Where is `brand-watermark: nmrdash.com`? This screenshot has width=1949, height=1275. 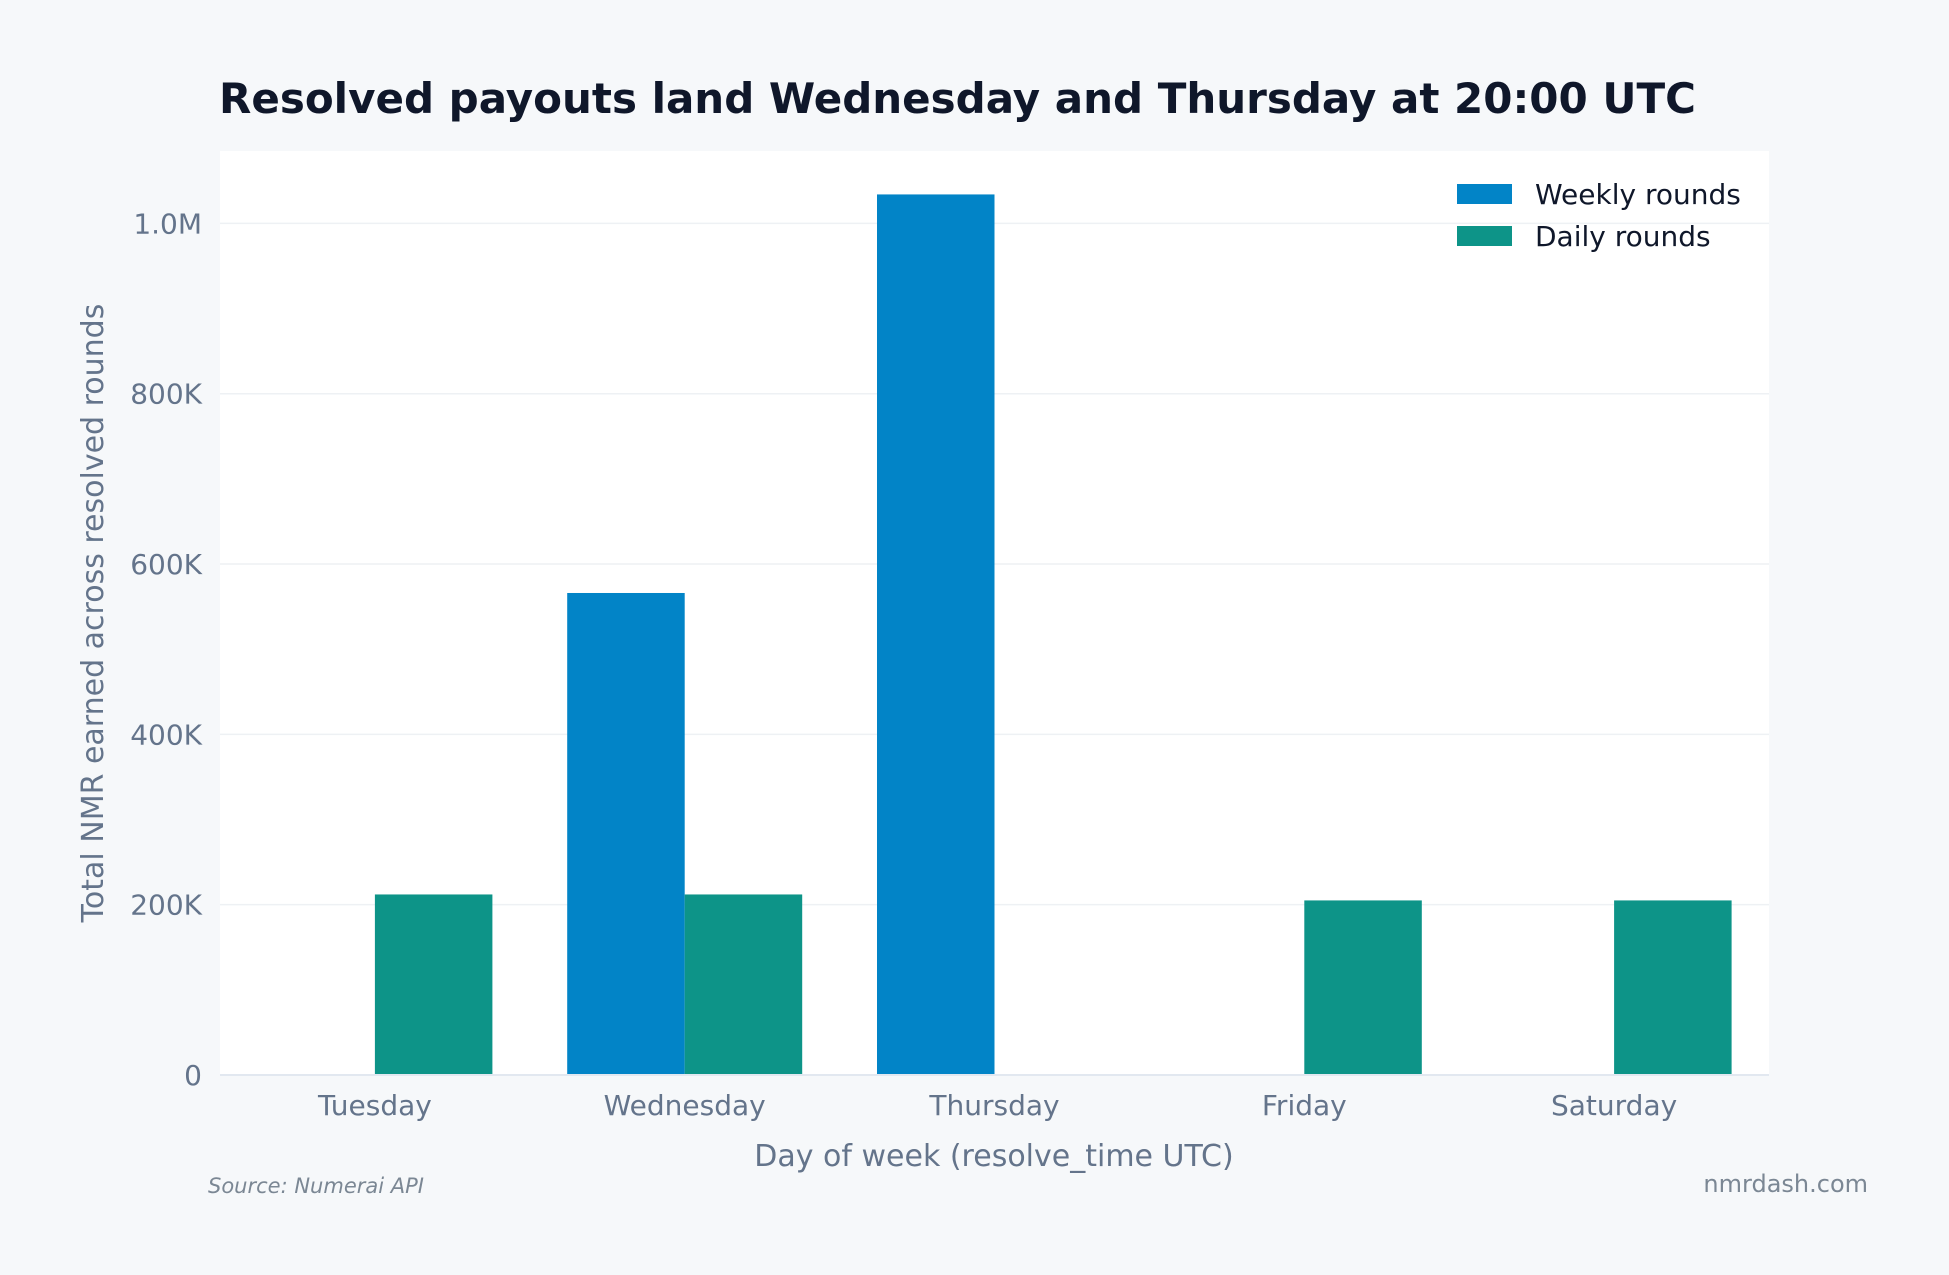
brand-watermark: nmrdash.com is located at coordinates (1785, 1184).